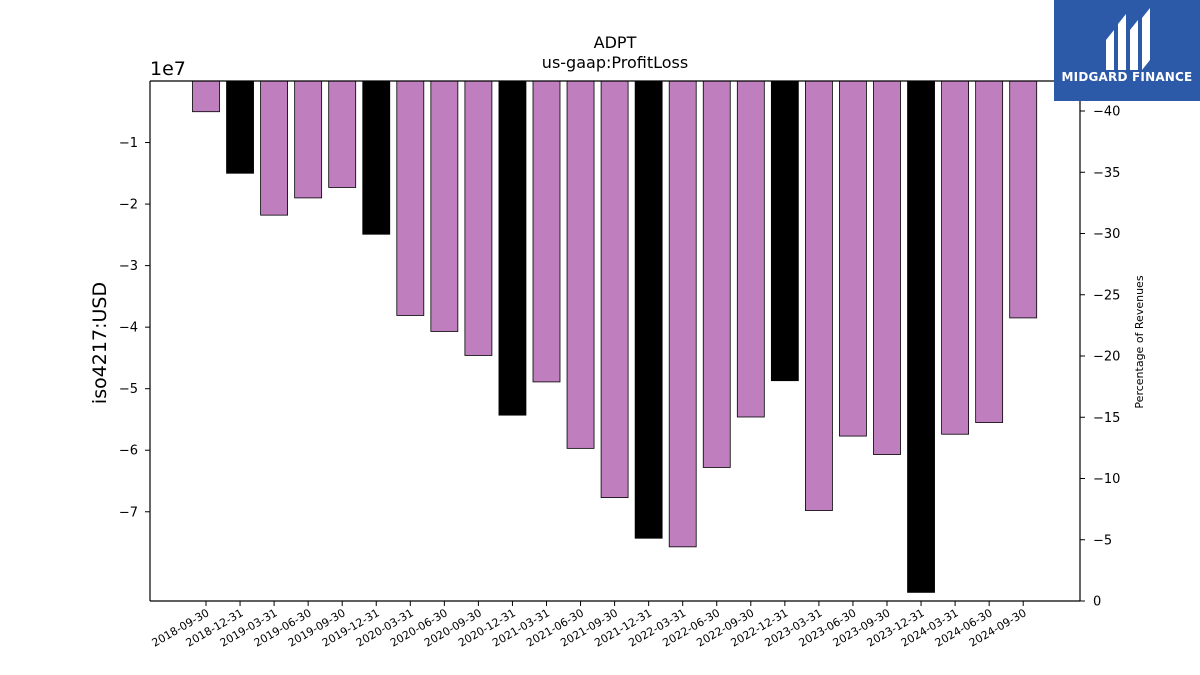  I want to click on logo-mark-icon, so click(1128, 39).